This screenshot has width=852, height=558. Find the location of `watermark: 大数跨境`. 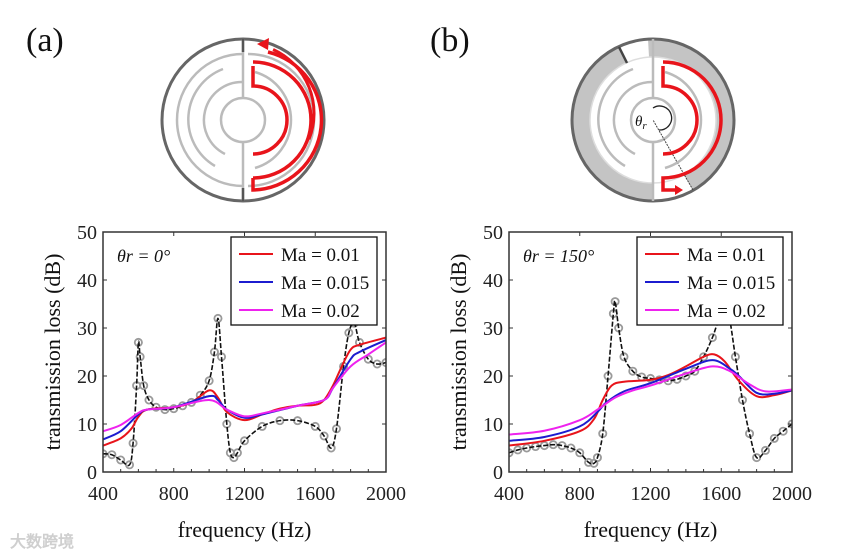

watermark: 大数跨境 is located at coordinates (42, 541).